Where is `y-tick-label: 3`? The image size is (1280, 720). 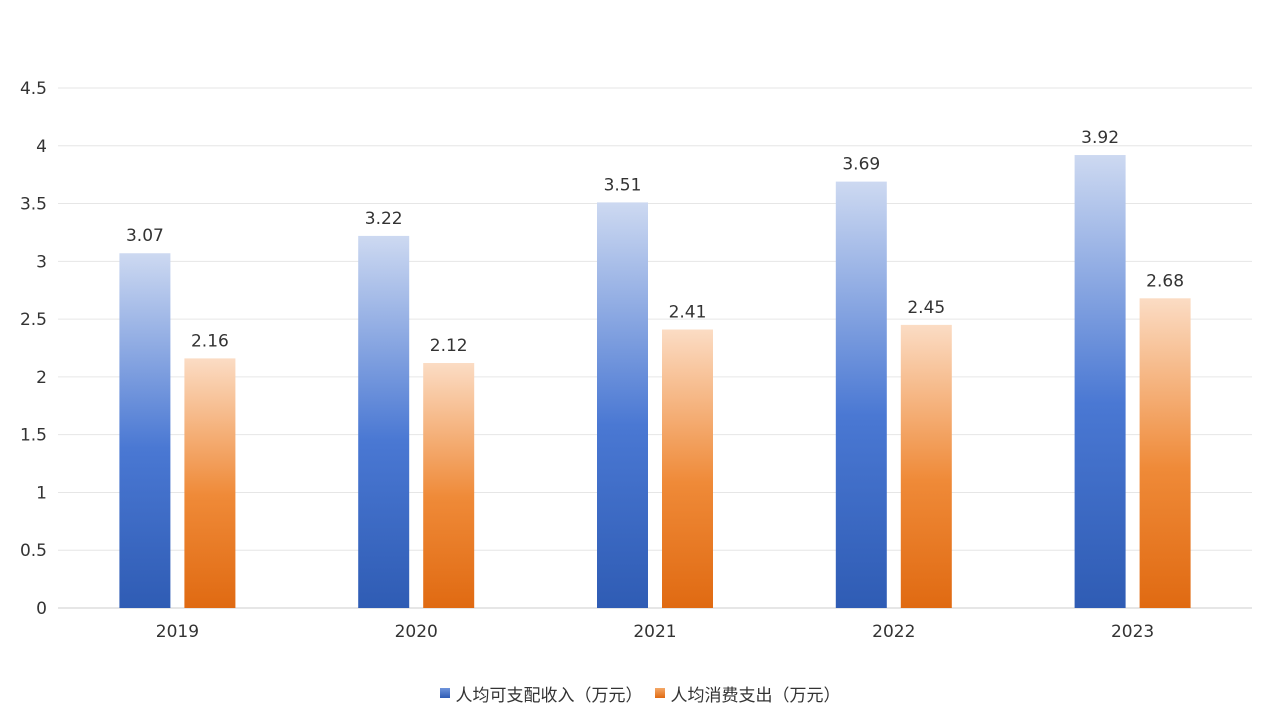 y-tick-label: 3 is located at coordinates (41, 262).